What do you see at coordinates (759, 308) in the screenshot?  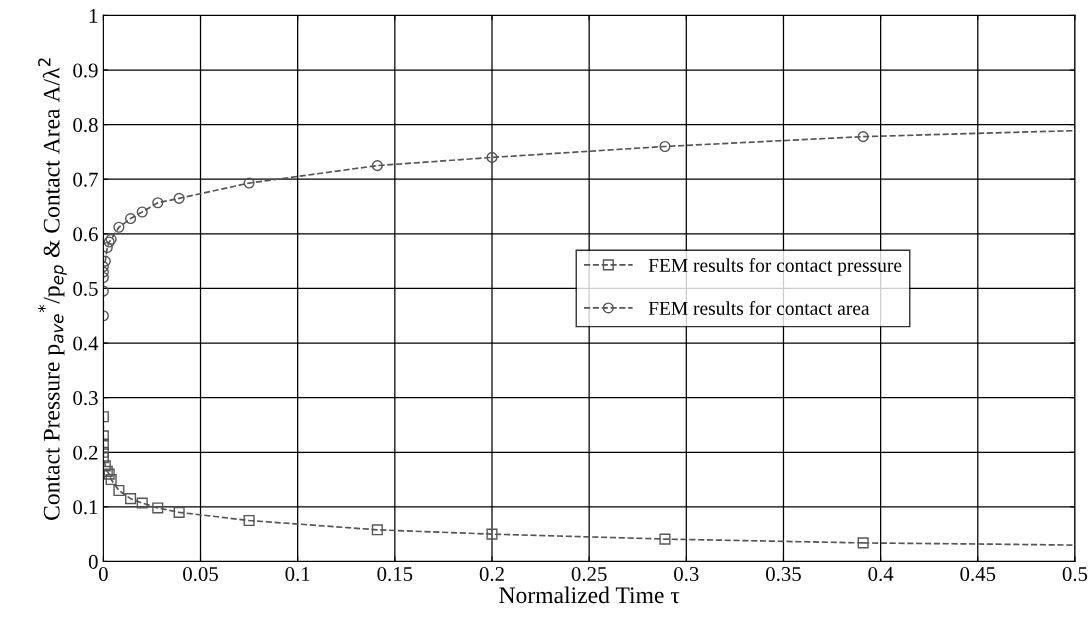 I see `legend-label: FEM results for contact area` at bounding box center [759, 308].